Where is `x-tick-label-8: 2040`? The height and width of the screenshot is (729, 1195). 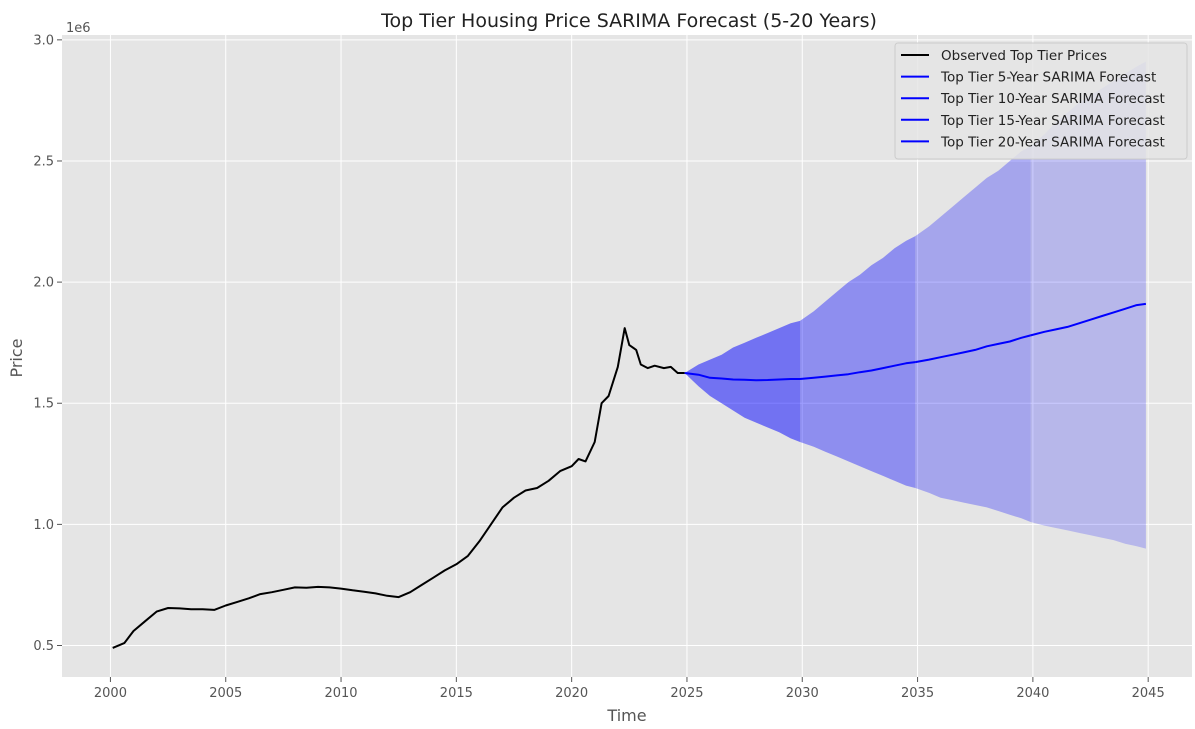
x-tick-label-8: 2040 is located at coordinates (1032, 693).